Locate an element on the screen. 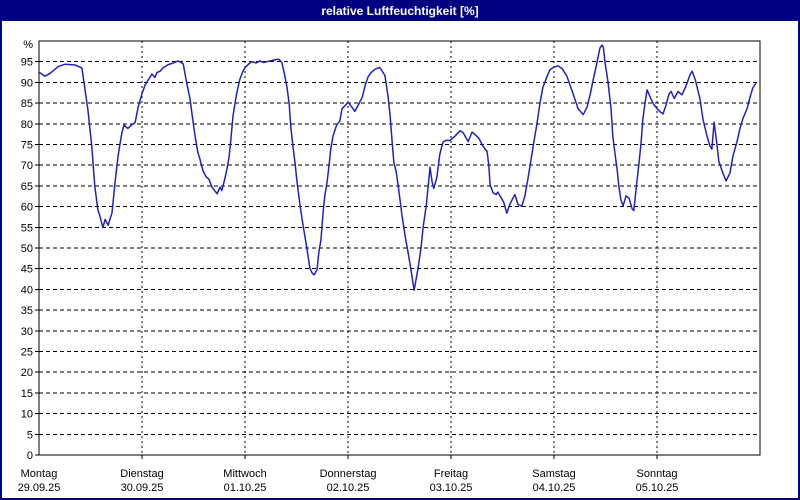  y-tick-label: 40 is located at coordinates (27, 290).